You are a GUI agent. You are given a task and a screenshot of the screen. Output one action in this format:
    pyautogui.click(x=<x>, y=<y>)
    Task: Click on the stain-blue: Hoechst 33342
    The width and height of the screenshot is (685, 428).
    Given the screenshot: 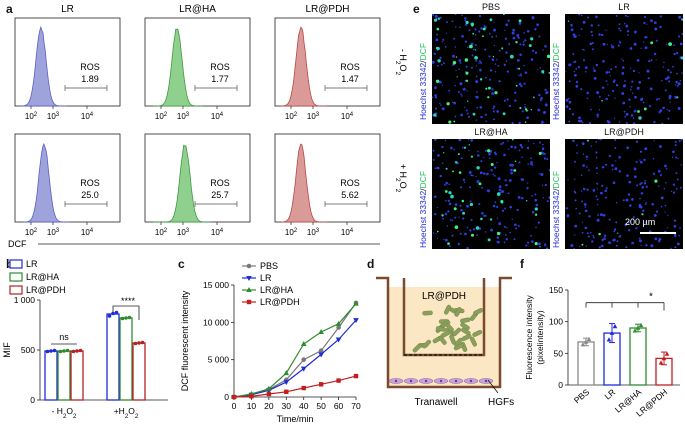 What is the action you would take?
    pyautogui.click(x=423, y=91)
    